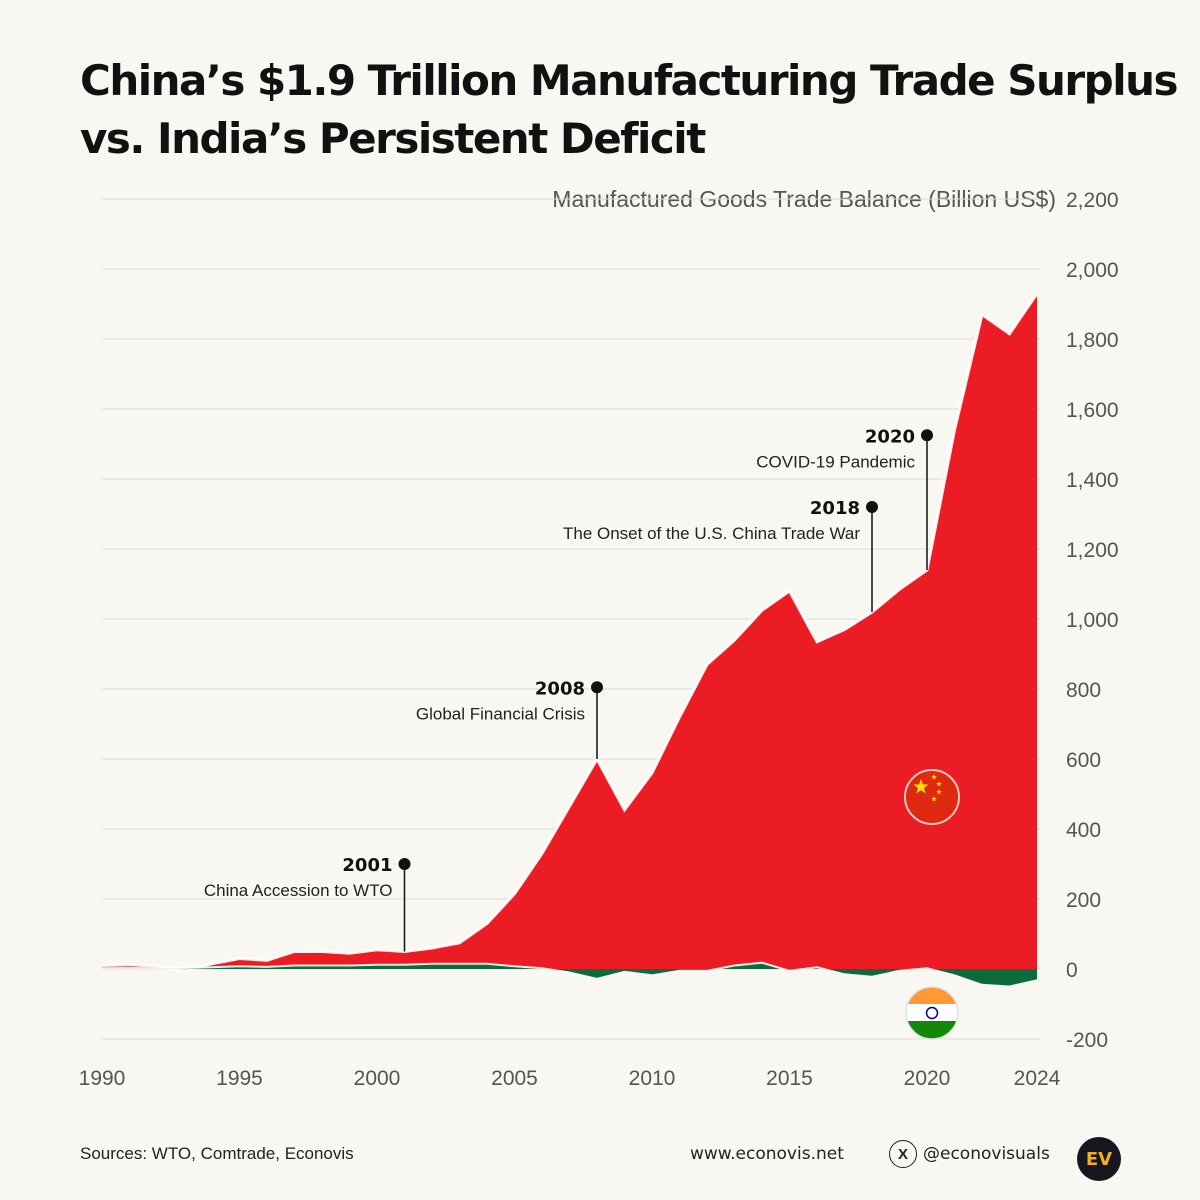  Describe the element at coordinates (1087, 1040) in the screenshot. I see `y-tick-label: -200` at that location.